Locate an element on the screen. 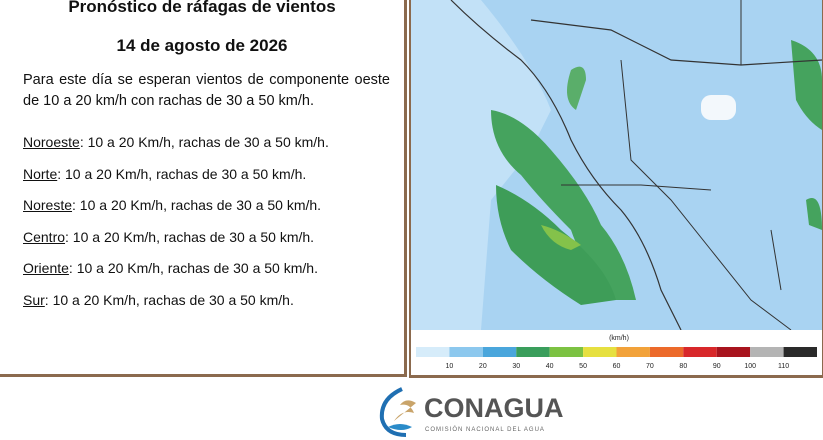 The width and height of the screenshot is (823, 440). logo-subtitle: COMISIÓN NACIONAL DEL AGUA is located at coordinates (485, 429).